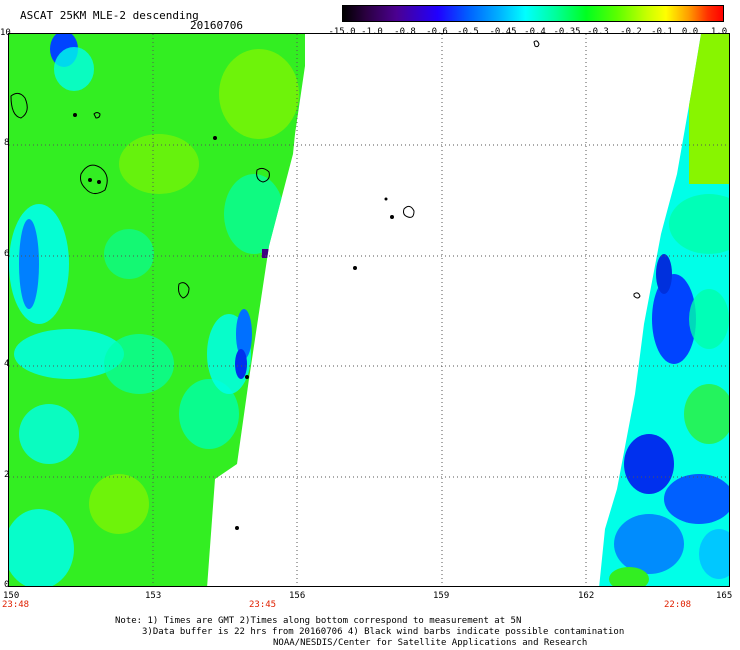 Image resolution: width=740 pixels, height=650 pixels. What do you see at coordinates (468, 32) in the screenshot?
I see `colorbar-tick: -0.5` at bounding box center [468, 32].